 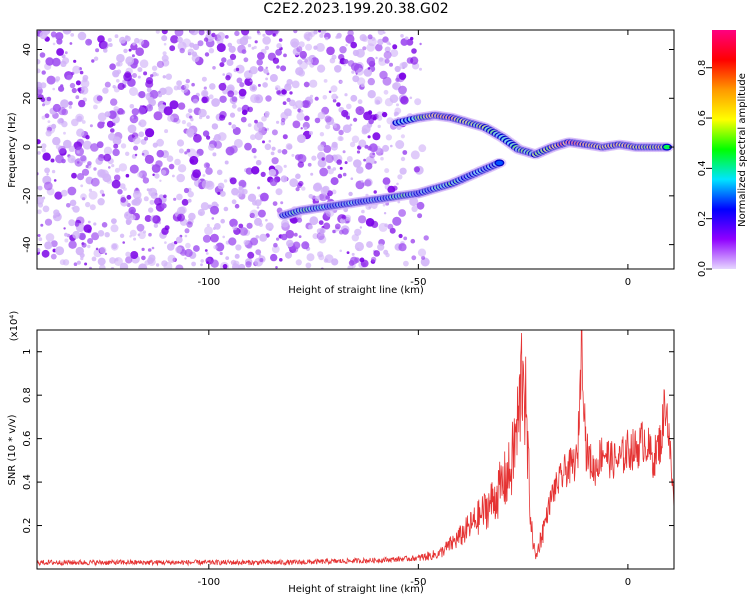 What do you see at coordinates (418, 282) in the screenshot?
I see `spectrogram-x-tick-label: -50` at bounding box center [418, 282].